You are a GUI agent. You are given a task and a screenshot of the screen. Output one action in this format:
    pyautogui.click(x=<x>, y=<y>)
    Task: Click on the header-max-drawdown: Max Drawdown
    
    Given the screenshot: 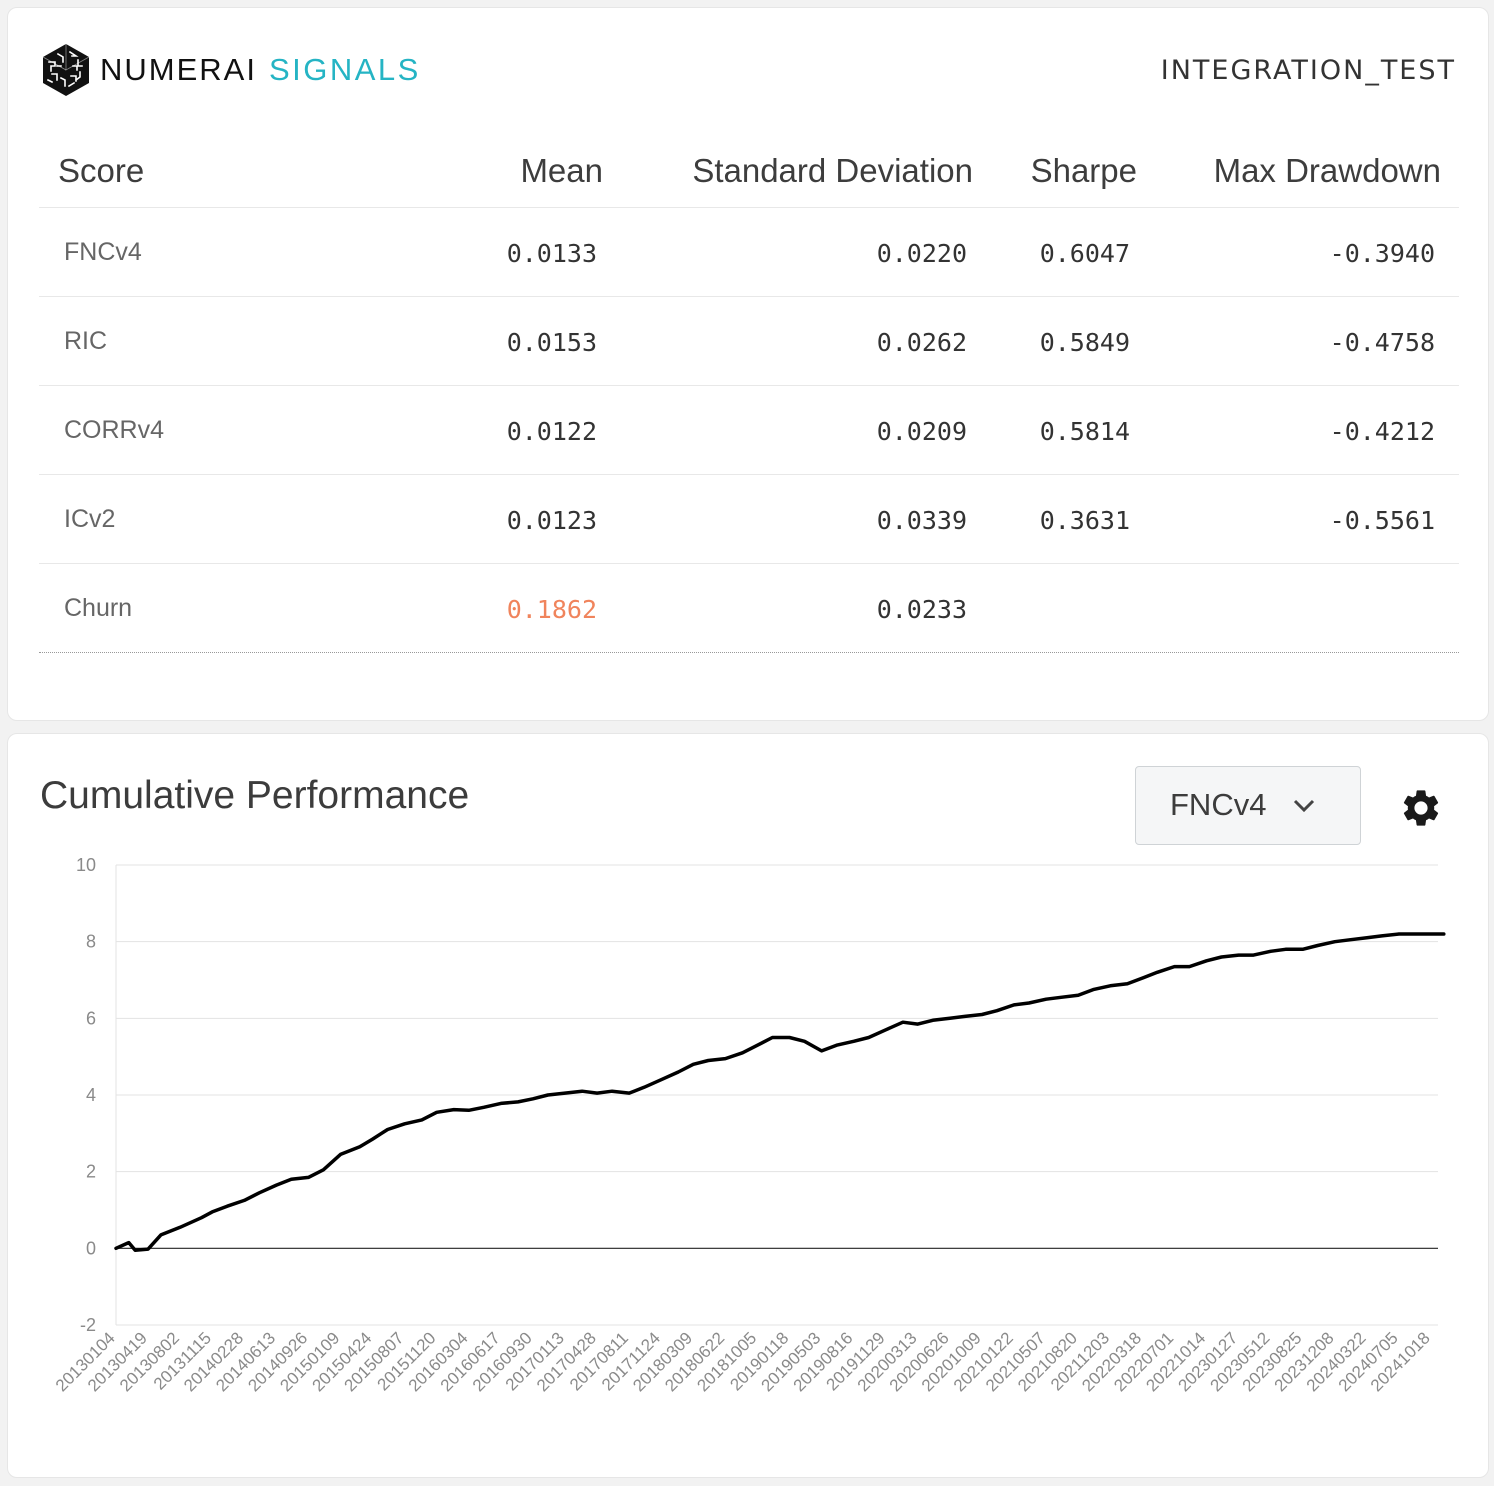 What is the action you would take?
    pyautogui.click(x=1327, y=170)
    